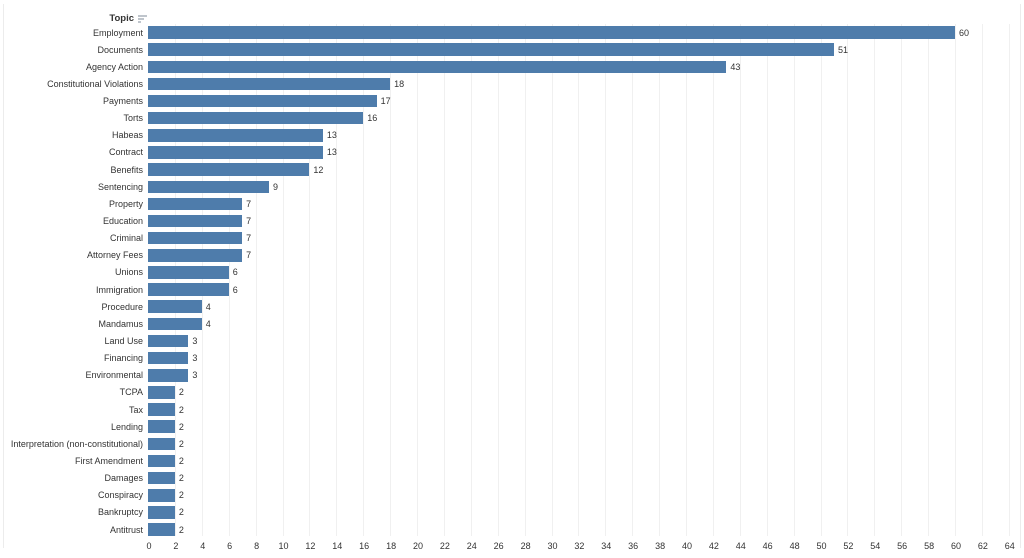 Image resolution: width=1024 pixels, height=558 pixels. I want to click on category-label: Unions, so click(128, 272).